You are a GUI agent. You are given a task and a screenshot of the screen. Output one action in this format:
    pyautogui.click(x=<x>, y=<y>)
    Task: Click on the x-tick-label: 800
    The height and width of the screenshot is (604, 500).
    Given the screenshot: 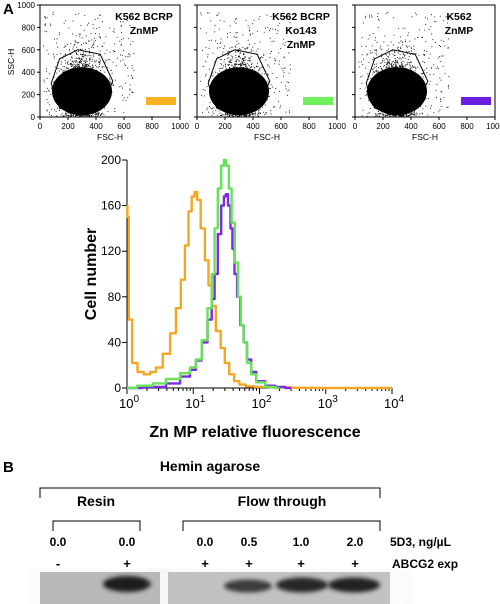 What is the action you would take?
    pyautogui.click(x=309, y=126)
    